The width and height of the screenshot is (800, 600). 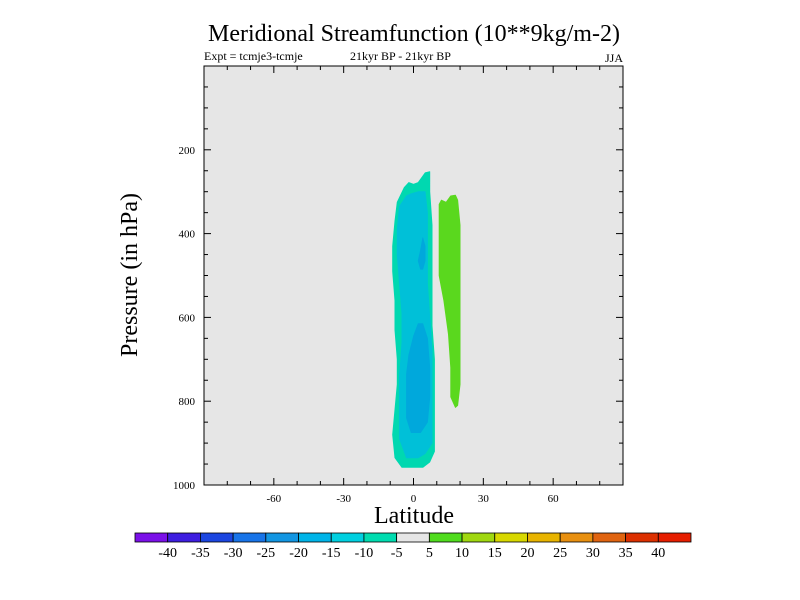 I want to click on contour-layer, so click(x=426, y=319).